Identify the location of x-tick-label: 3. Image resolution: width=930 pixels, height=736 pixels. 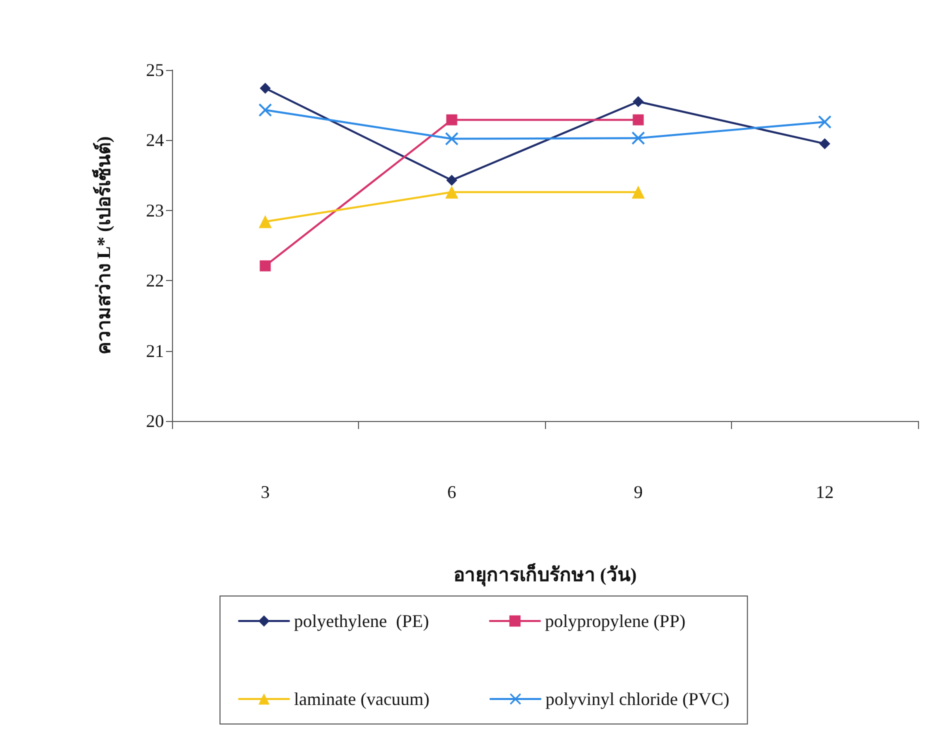
(265, 492).